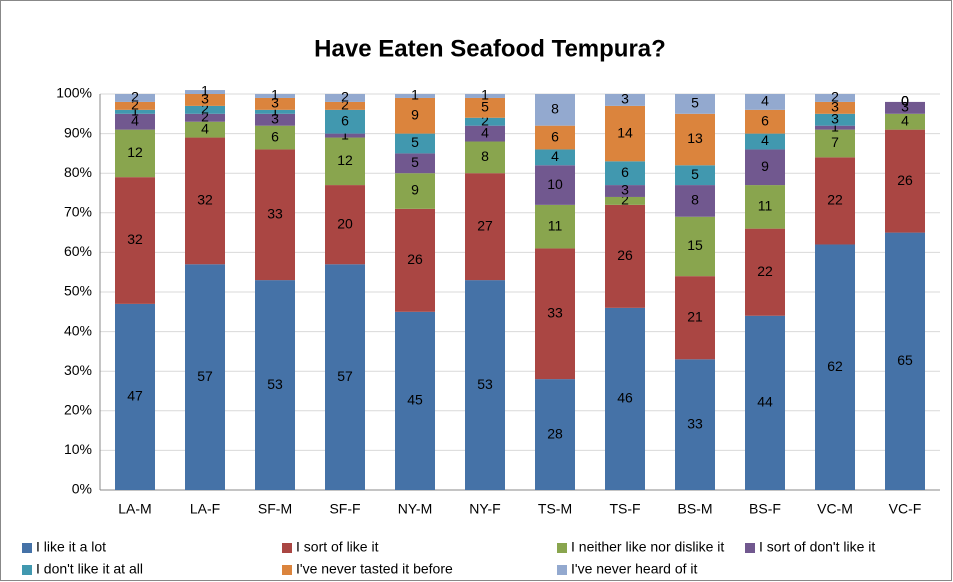  What do you see at coordinates (490, 48) in the screenshot?
I see `chart-title: Have Eaten Seafood Tempura?` at bounding box center [490, 48].